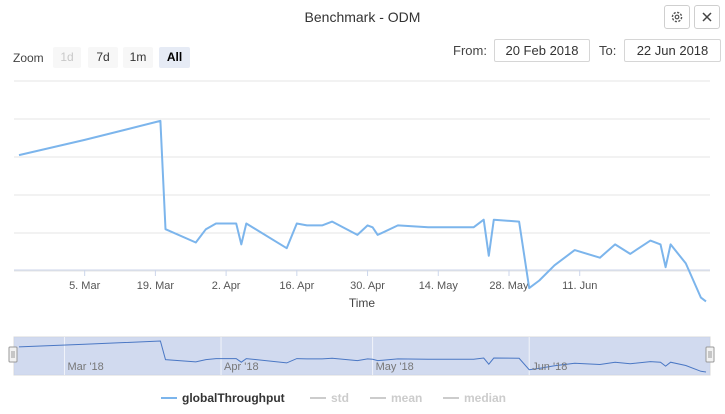  What do you see at coordinates (395, 367) in the screenshot?
I see `navigator-tick-label: May '18` at bounding box center [395, 367].